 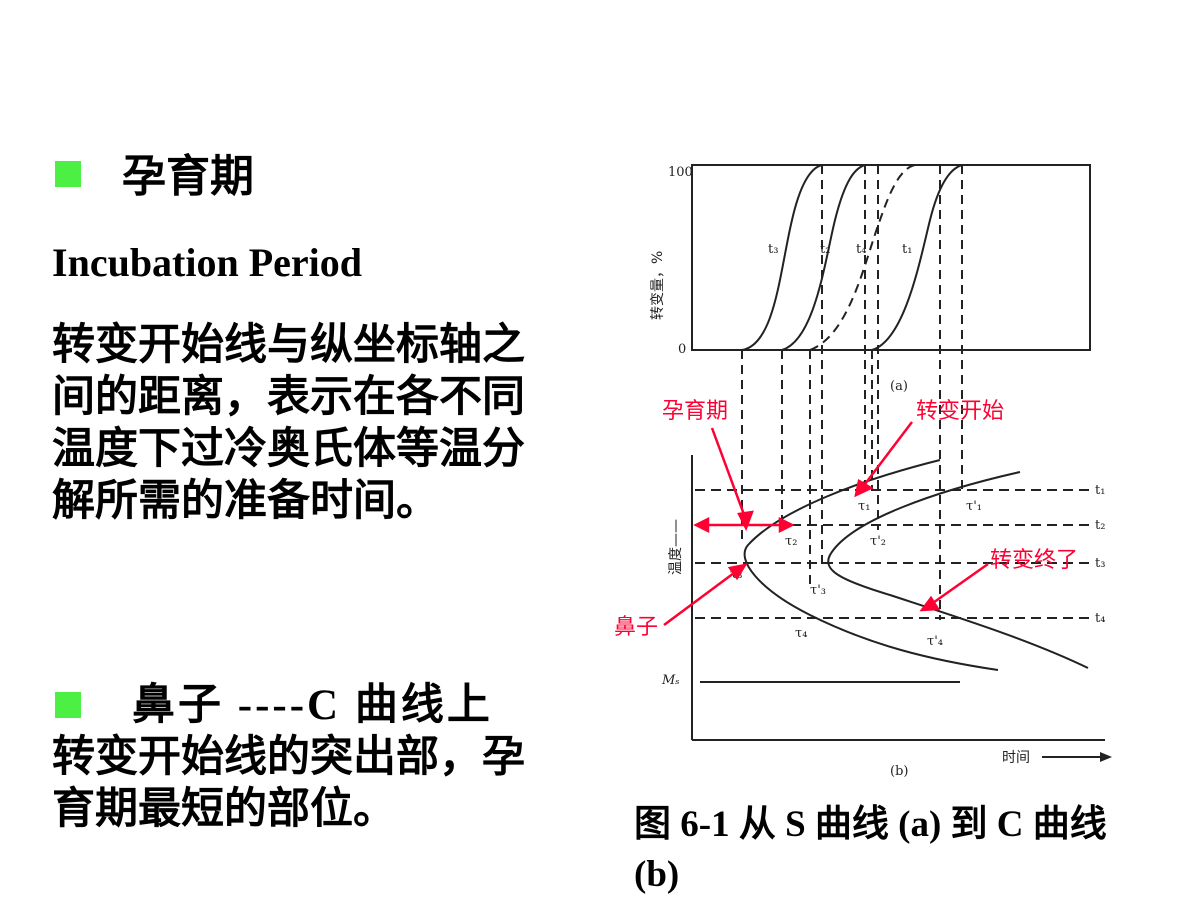 I want to click on curve-label-t2: t₂, so click(x=825, y=249).